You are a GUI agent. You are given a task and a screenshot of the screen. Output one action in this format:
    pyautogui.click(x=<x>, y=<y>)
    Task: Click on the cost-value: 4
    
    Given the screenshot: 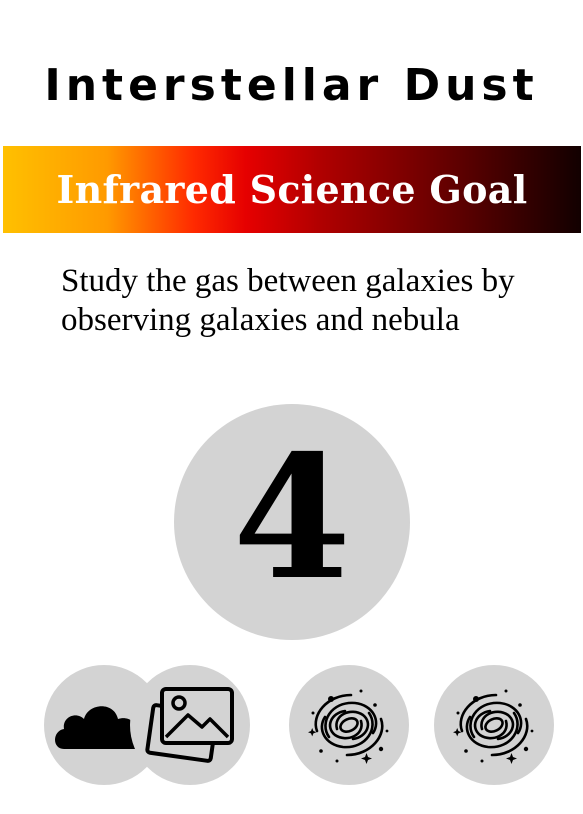 What is the action you would take?
    pyautogui.click(x=292, y=518)
    